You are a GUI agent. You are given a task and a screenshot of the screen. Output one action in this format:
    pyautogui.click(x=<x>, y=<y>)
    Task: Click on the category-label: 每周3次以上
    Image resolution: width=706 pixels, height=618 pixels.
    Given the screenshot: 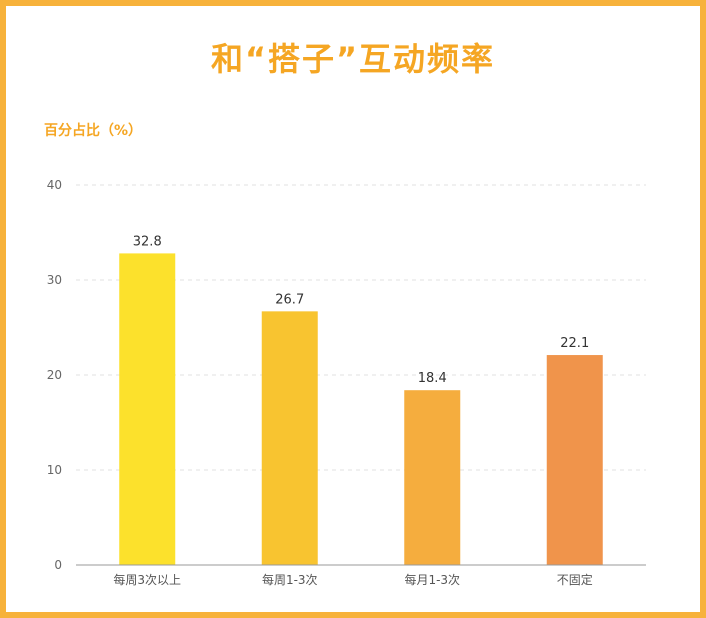 What is the action you would take?
    pyautogui.click(x=147, y=579)
    